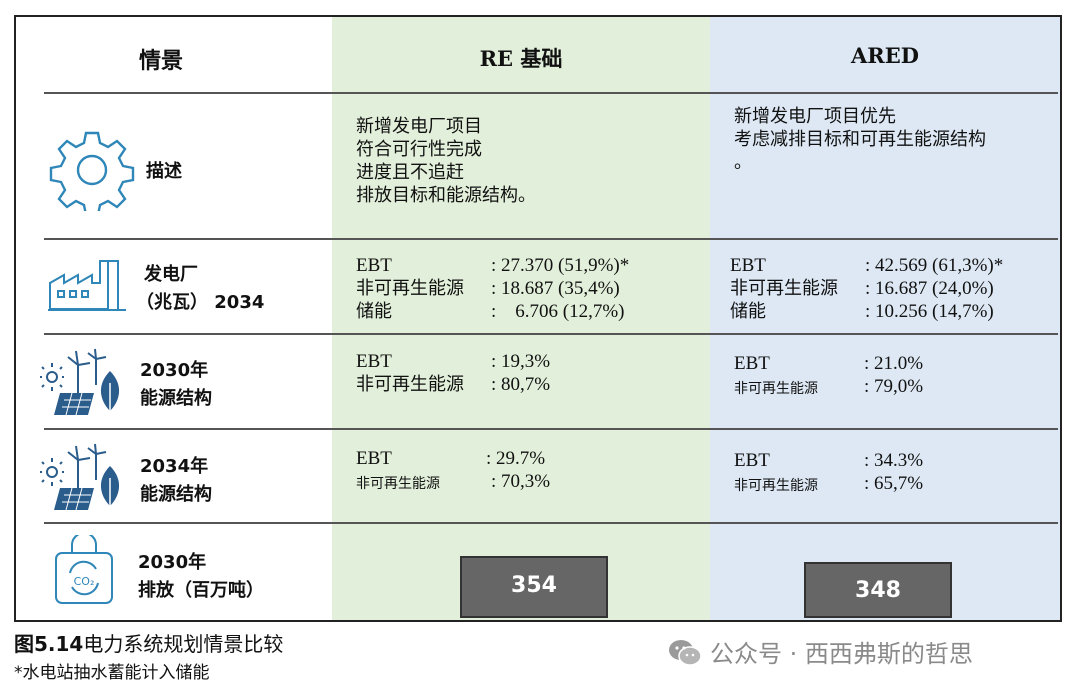 The height and width of the screenshot is (693, 1080). I want to click on kv-row: EBT : 21.0%, so click(894, 363).